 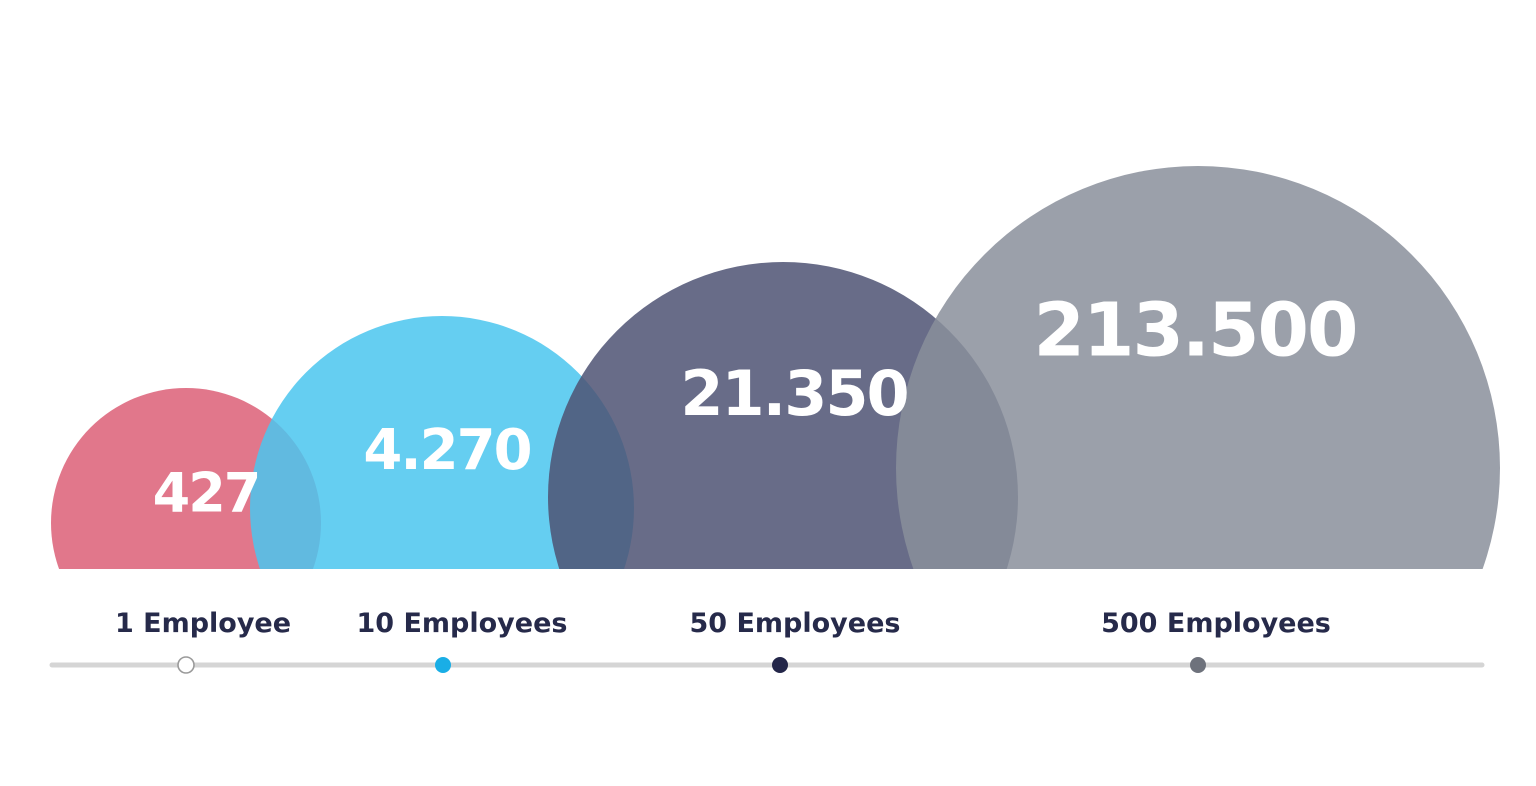 What do you see at coordinates (462, 623) in the screenshot?
I see `category-label-10-employees: 10 Employees` at bounding box center [462, 623].